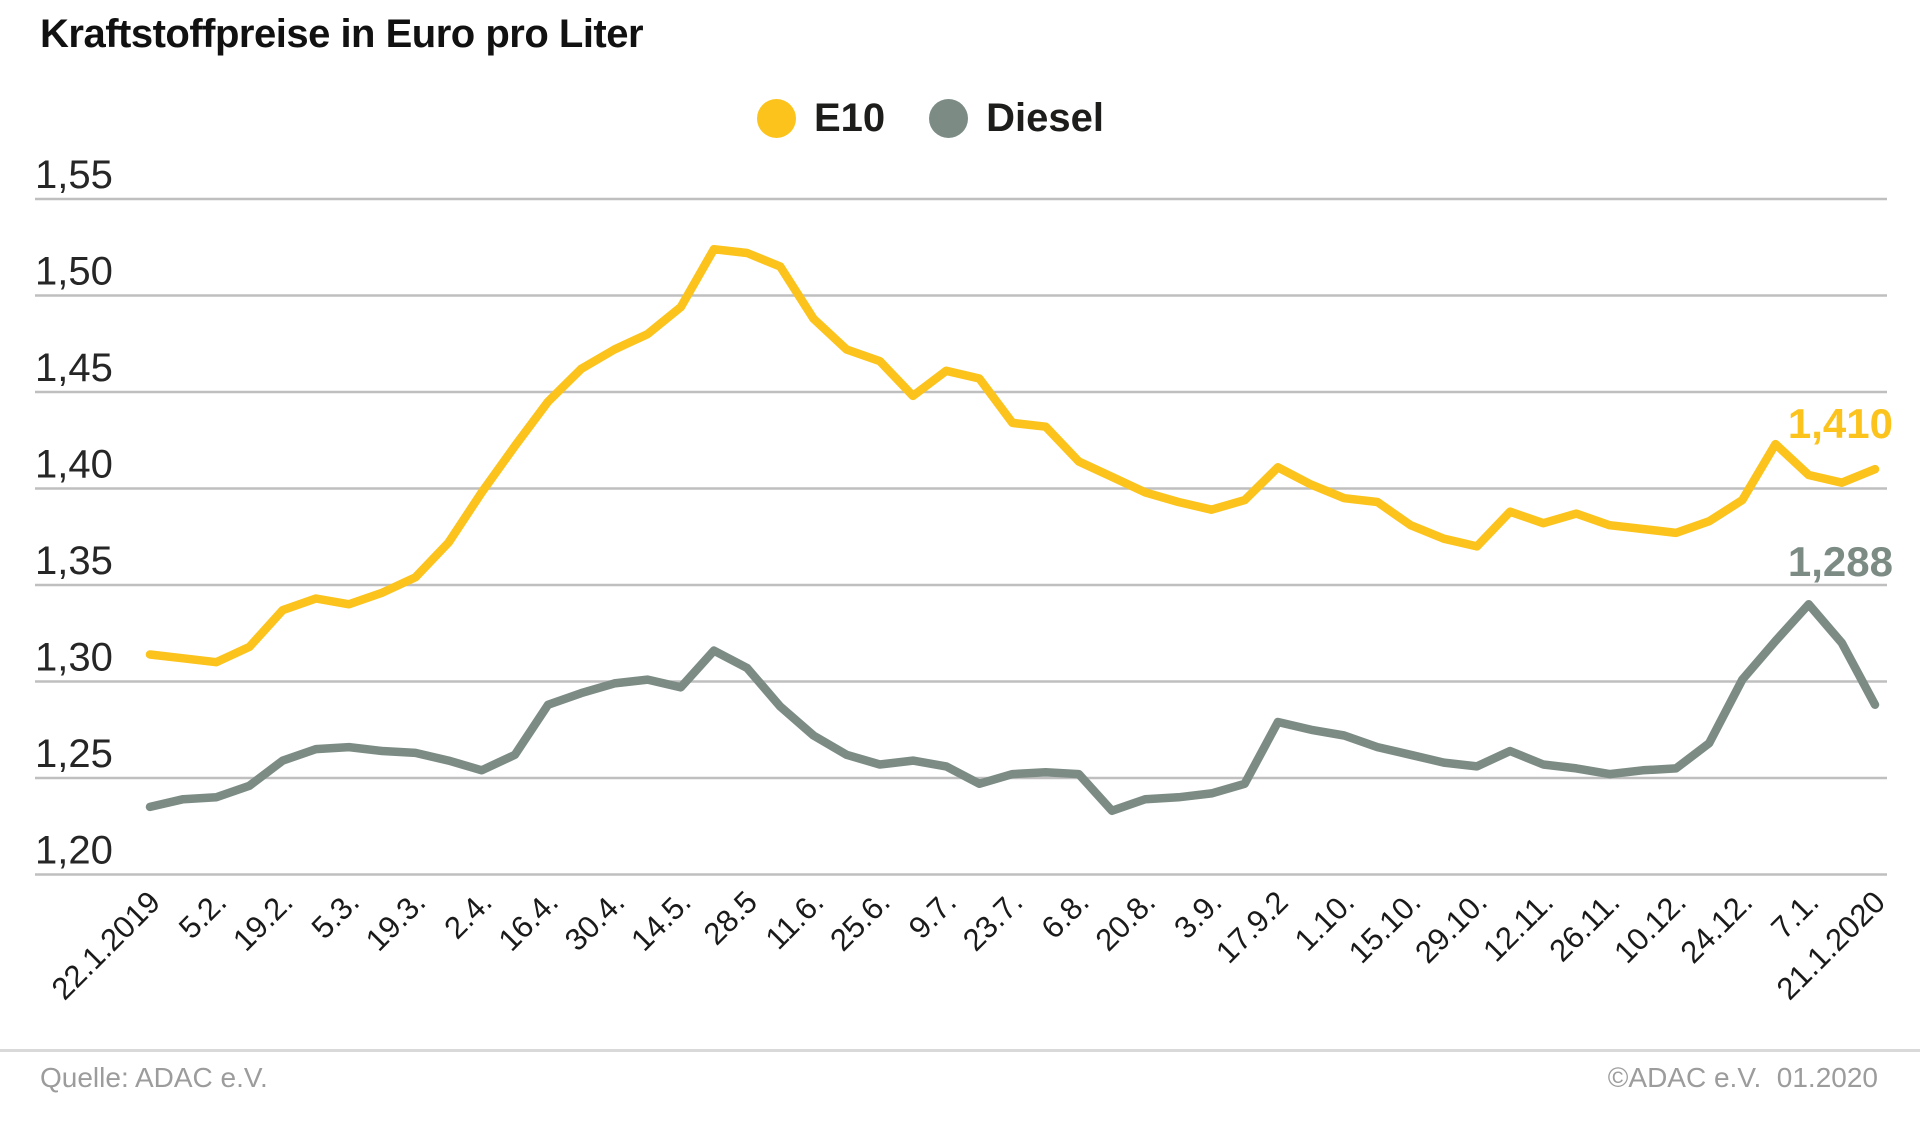  I want to click on x-axis-tick-label: 19.2., so click(263, 921).